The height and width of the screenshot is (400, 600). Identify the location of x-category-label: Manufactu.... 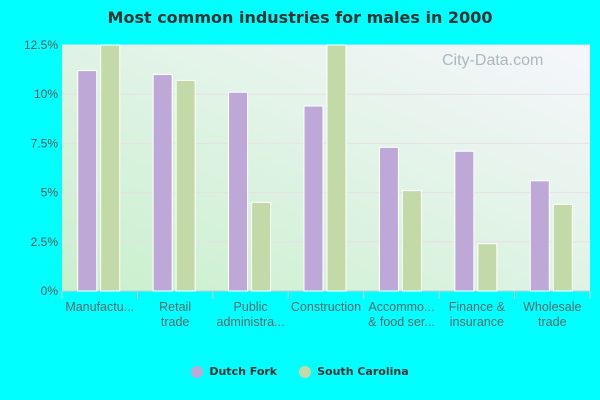
(99, 307).